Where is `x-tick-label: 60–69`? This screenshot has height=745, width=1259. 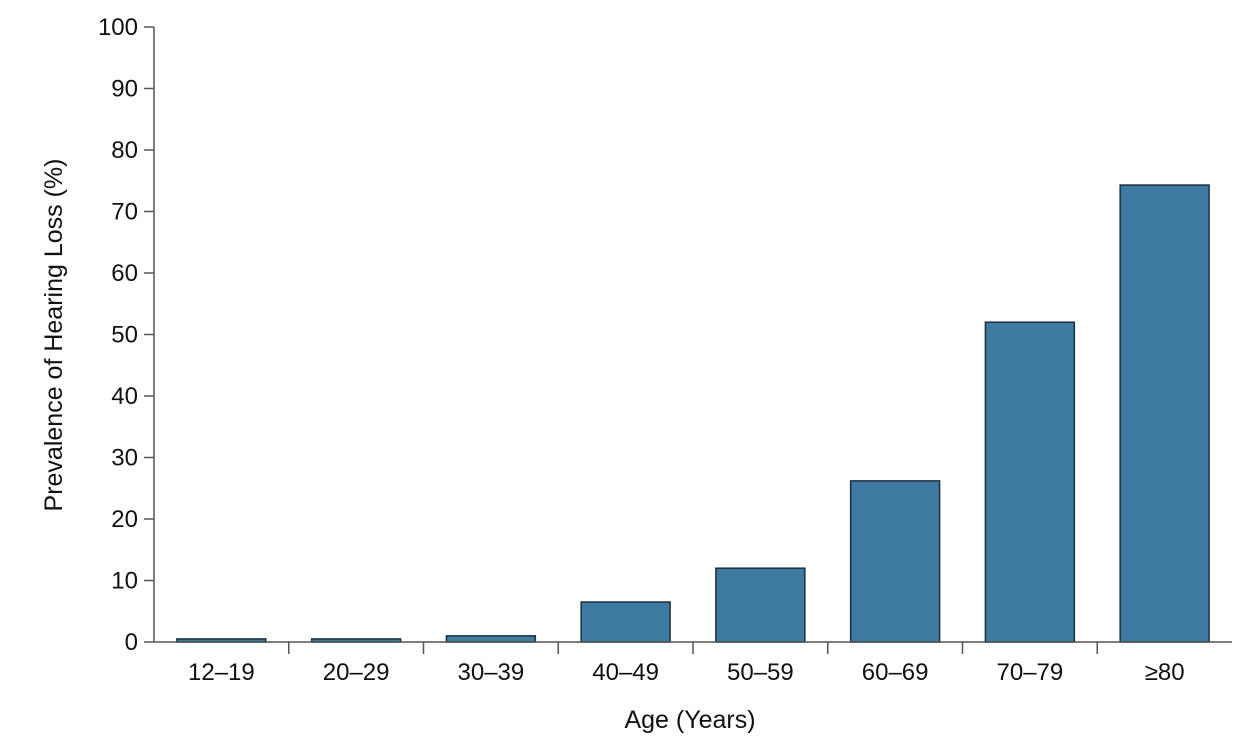 x-tick-label: 60–69 is located at coordinates (895, 672).